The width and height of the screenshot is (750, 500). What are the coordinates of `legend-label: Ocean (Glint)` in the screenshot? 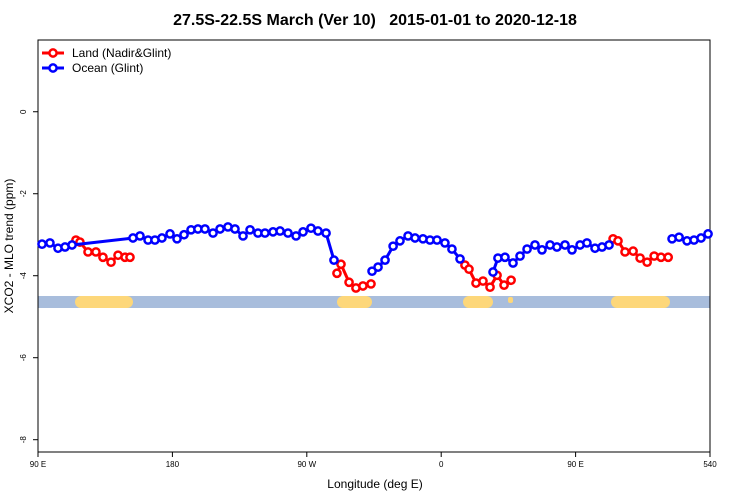 It's located at (107, 68).